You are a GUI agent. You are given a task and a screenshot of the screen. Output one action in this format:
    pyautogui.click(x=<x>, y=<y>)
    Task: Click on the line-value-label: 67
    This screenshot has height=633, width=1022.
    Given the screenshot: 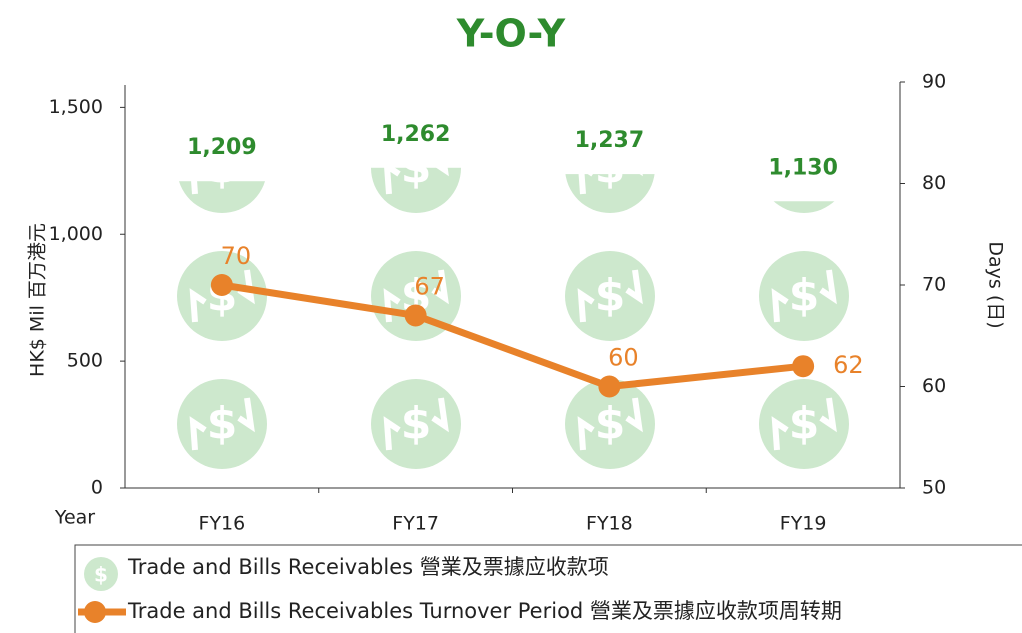 What is the action you would take?
    pyautogui.click(x=429, y=286)
    